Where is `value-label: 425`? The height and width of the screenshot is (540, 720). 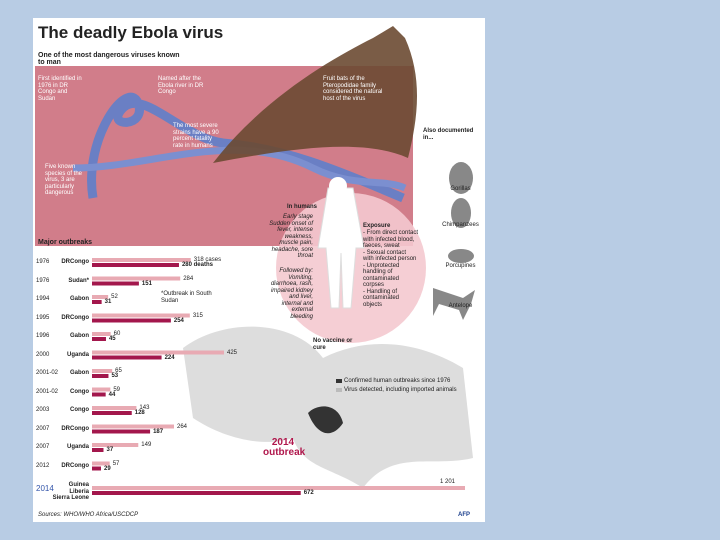
value-label: 425 is located at coordinates (231, 352).